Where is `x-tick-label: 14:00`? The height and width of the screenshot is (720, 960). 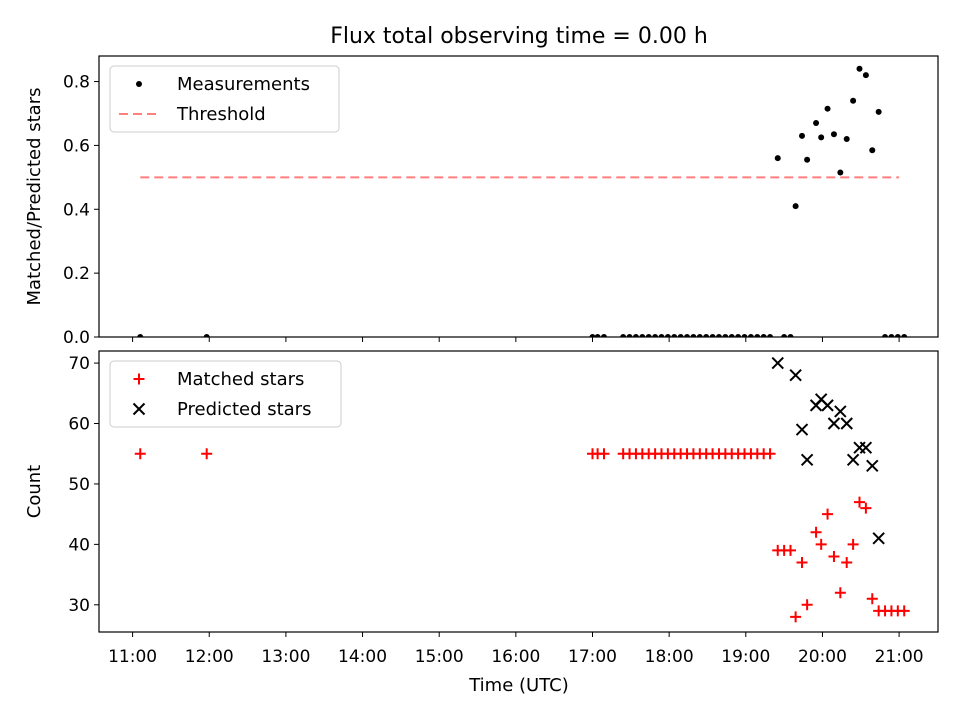 x-tick-label: 14:00 is located at coordinates (362, 657).